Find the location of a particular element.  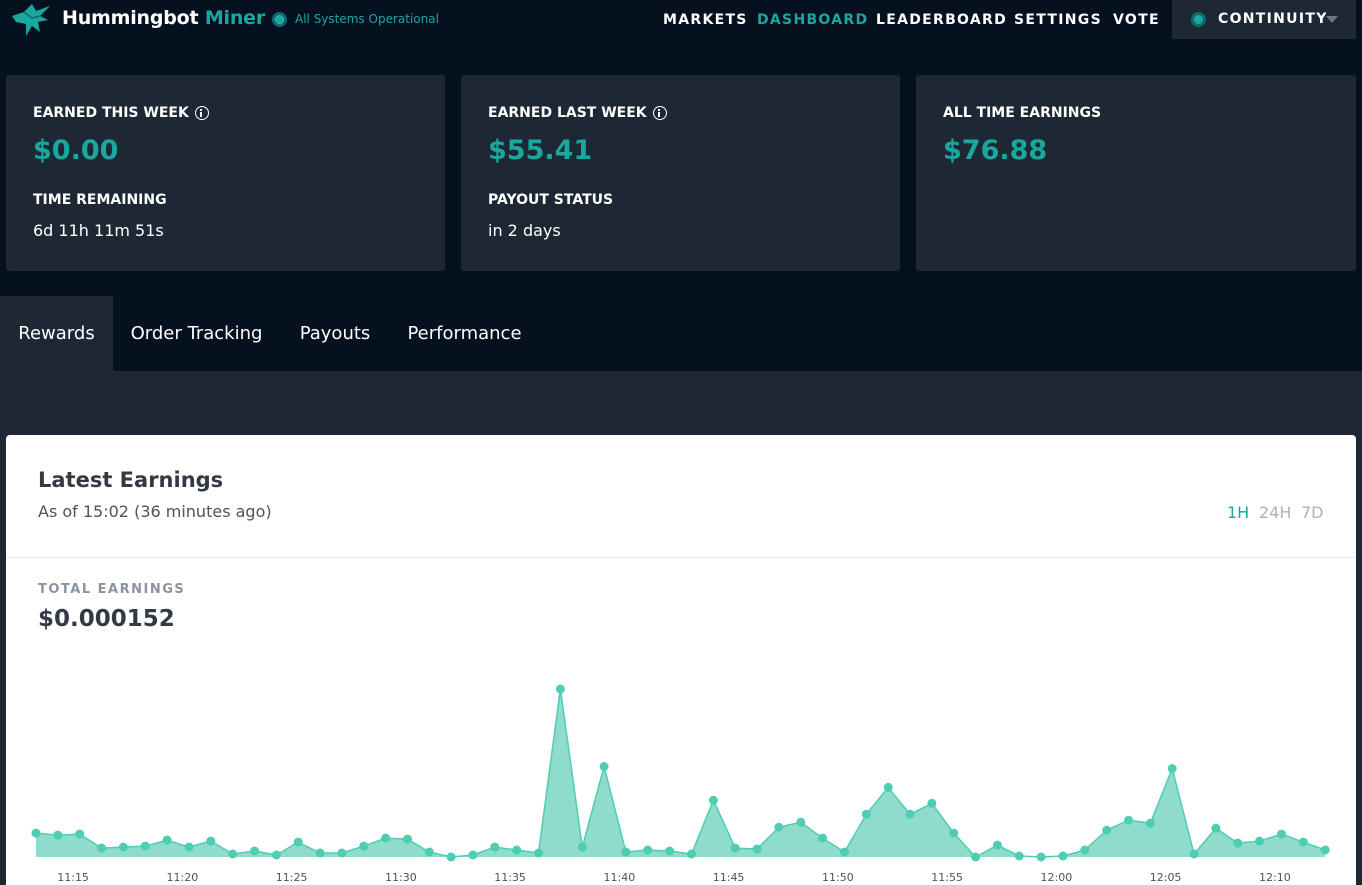

x-tick-label: 11:35 is located at coordinates (510, 877).